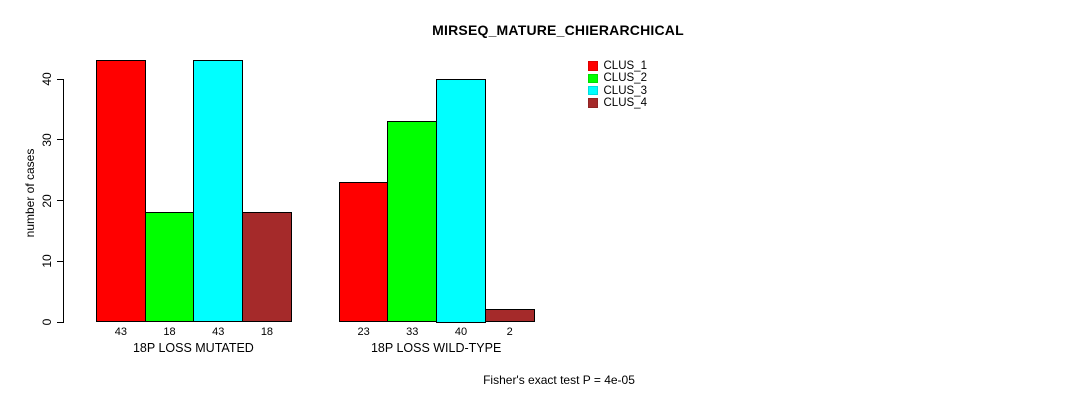 The height and width of the screenshot is (400, 1090). Describe the element at coordinates (121, 191) in the screenshot. I see `bar-clus_1-group1` at that location.